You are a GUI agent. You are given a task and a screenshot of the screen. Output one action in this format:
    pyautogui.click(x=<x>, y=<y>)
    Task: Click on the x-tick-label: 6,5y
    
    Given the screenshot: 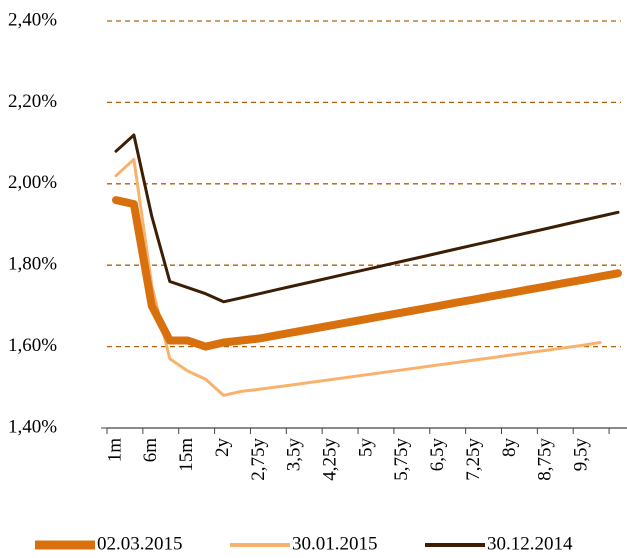 What is the action you would take?
    pyautogui.click(x=437, y=455)
    